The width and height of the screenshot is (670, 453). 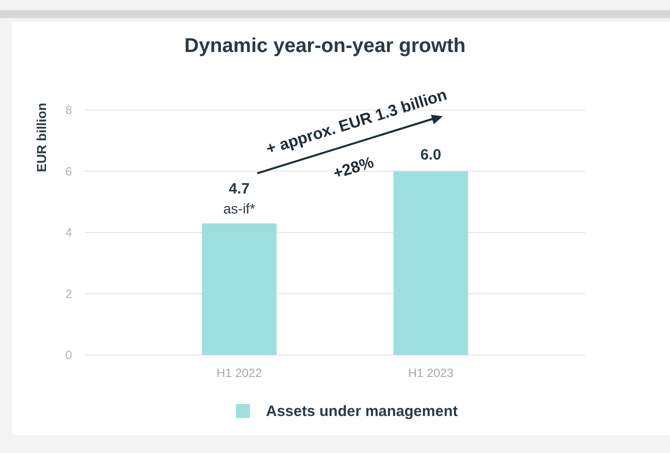 What do you see at coordinates (41, 137) in the screenshot?
I see `y-axis-title: EUR billion` at bounding box center [41, 137].